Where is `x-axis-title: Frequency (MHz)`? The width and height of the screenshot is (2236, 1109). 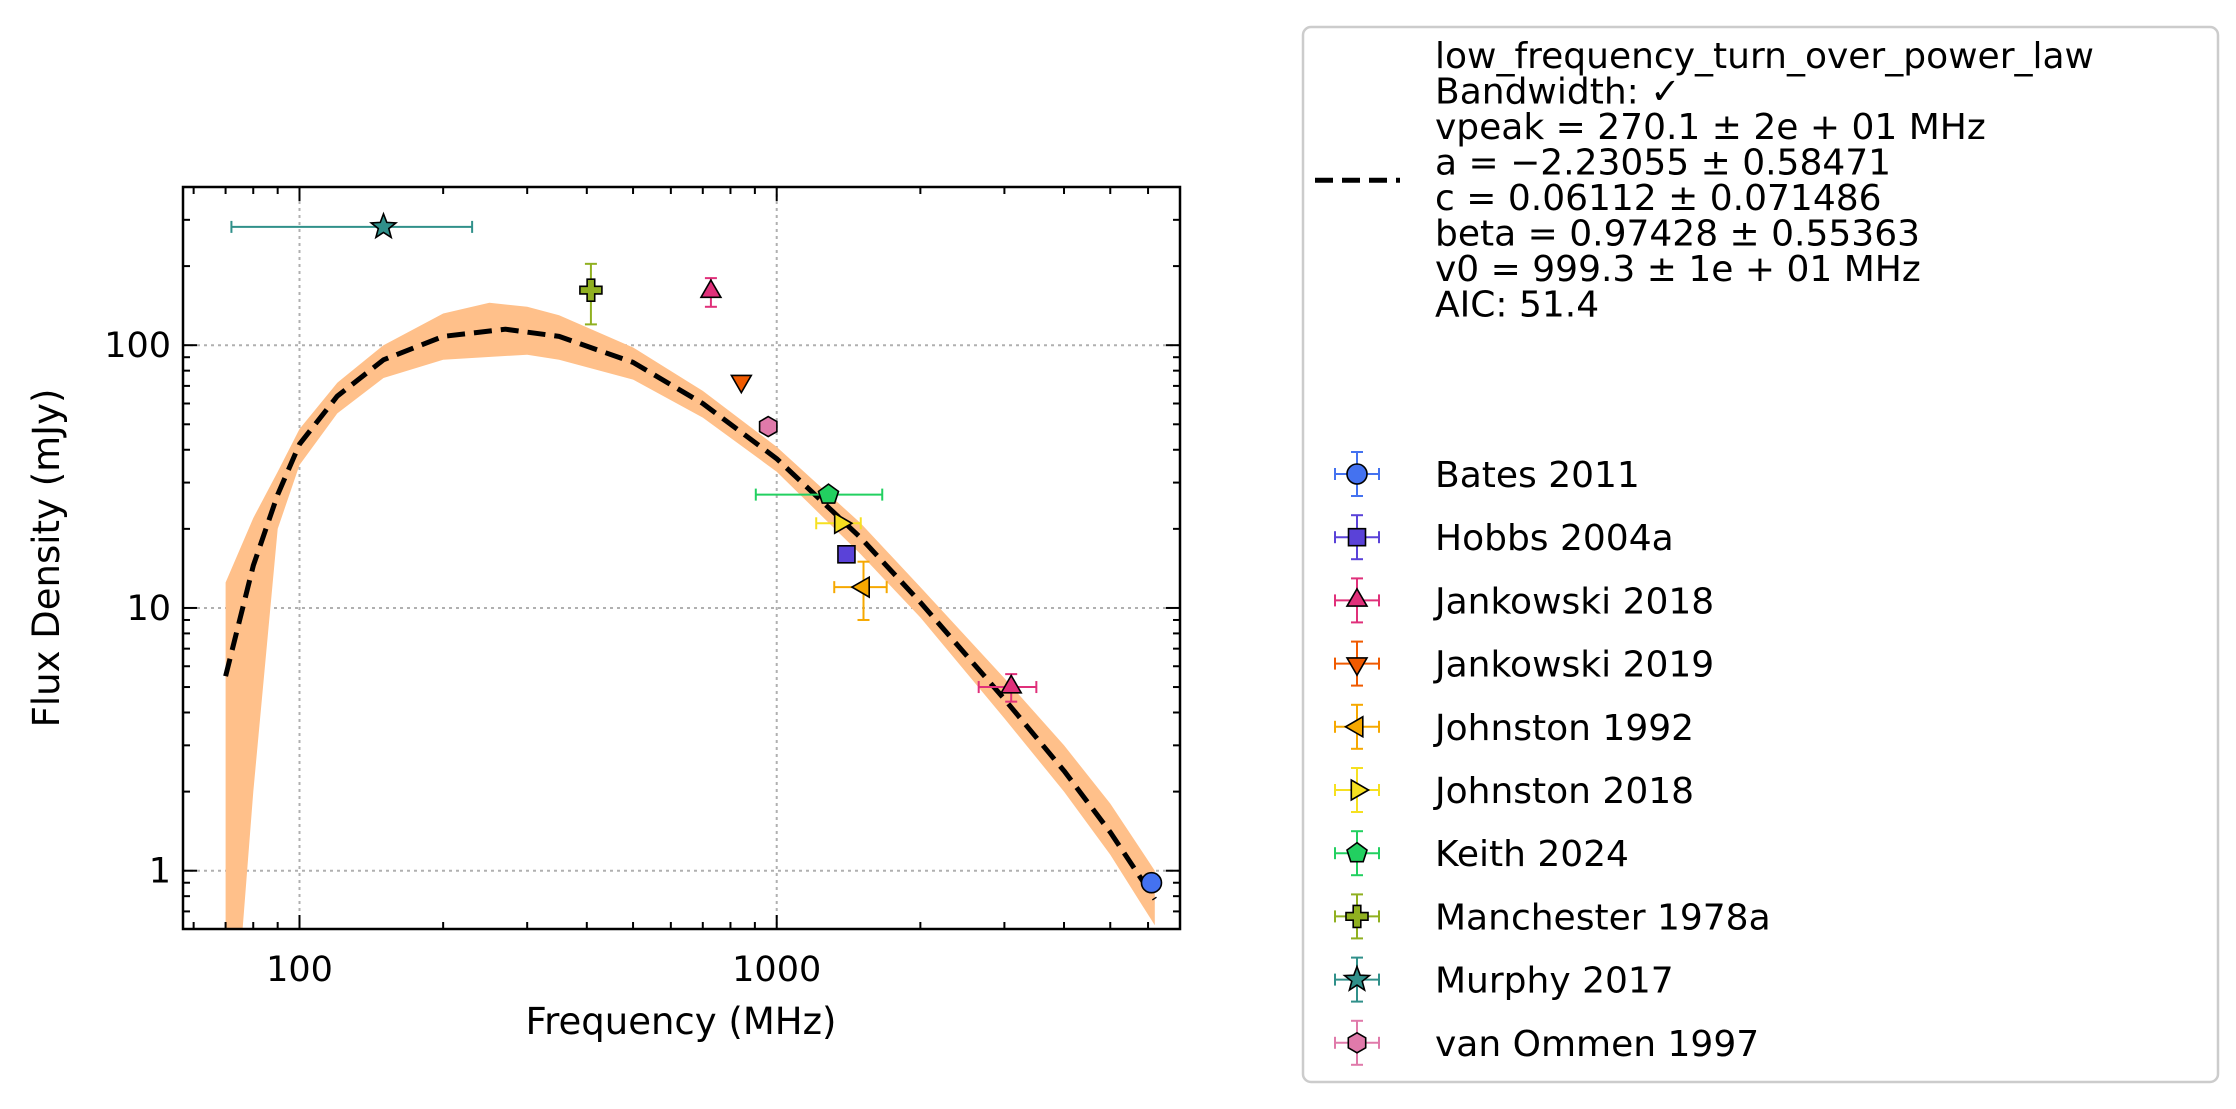
x-axis-title: Frequency (MHz) is located at coordinates (681, 1021).